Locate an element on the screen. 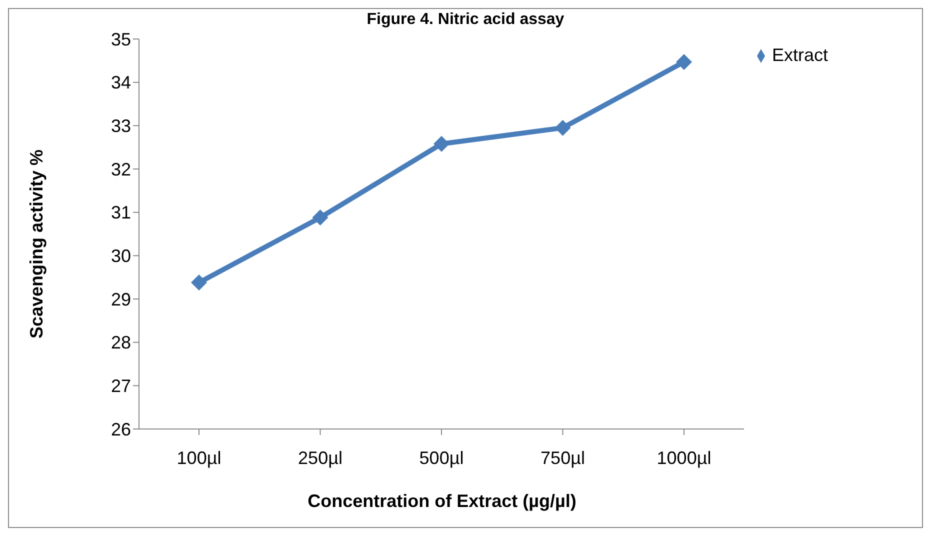 This screenshot has height=540, width=935. y-tick-label: 27 is located at coordinates (120, 386).